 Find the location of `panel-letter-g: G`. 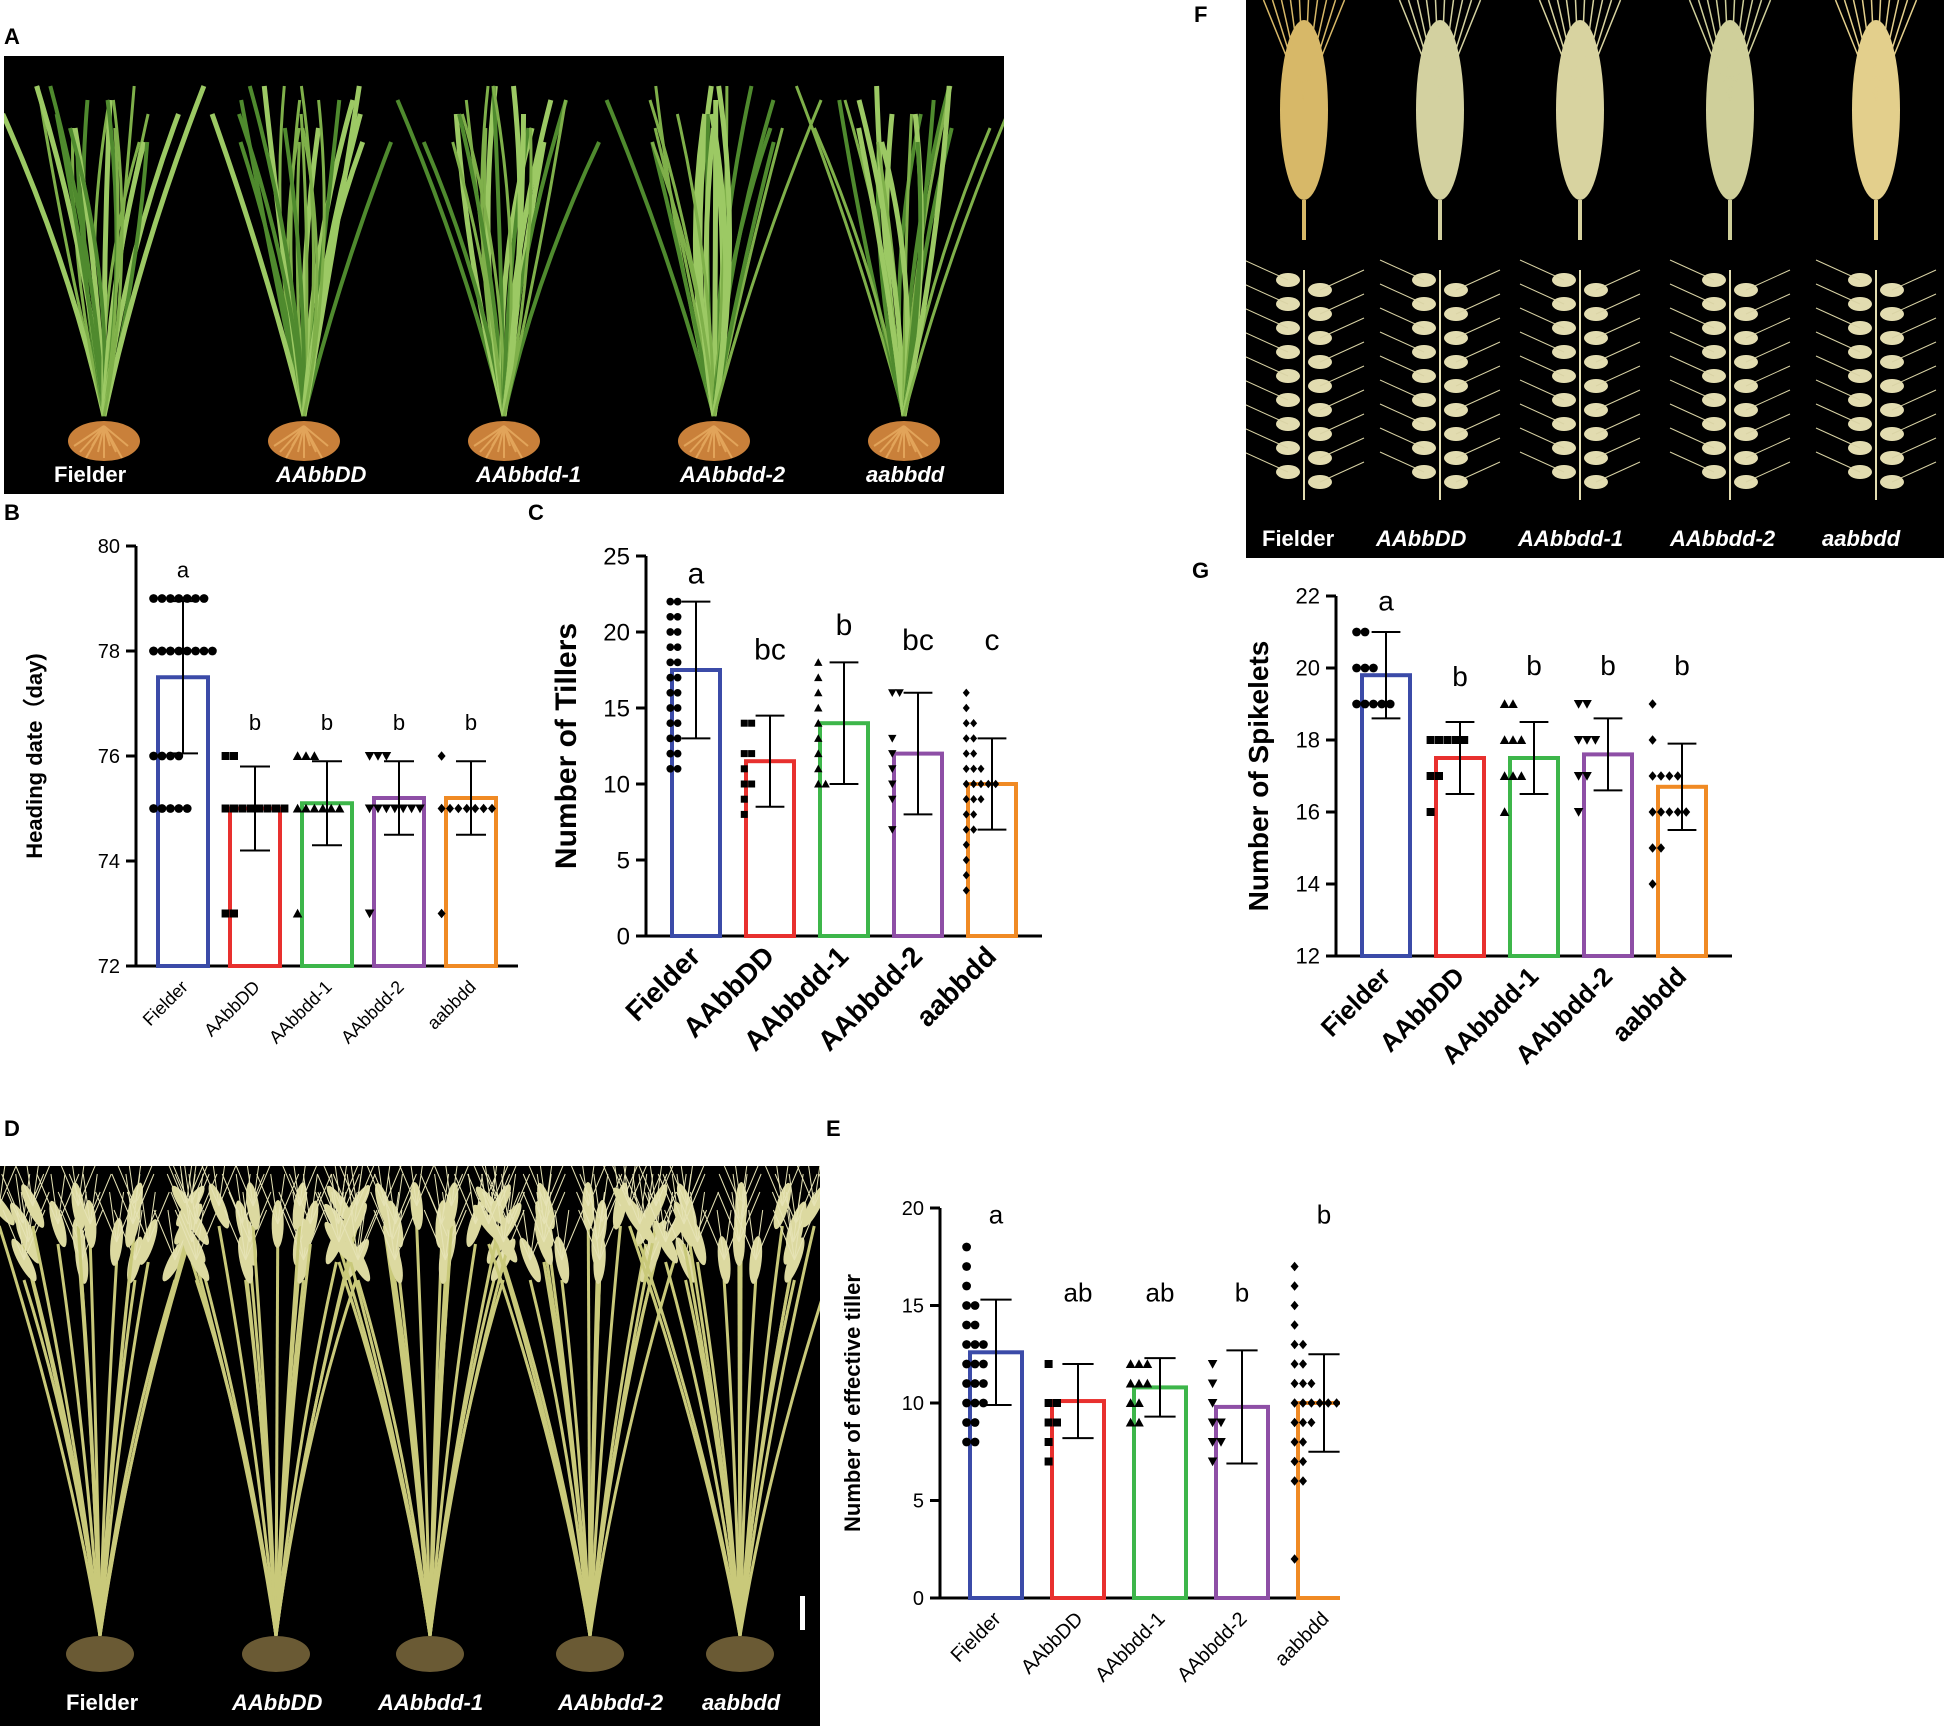

panel-letter-g: G is located at coordinates (1201, 570).